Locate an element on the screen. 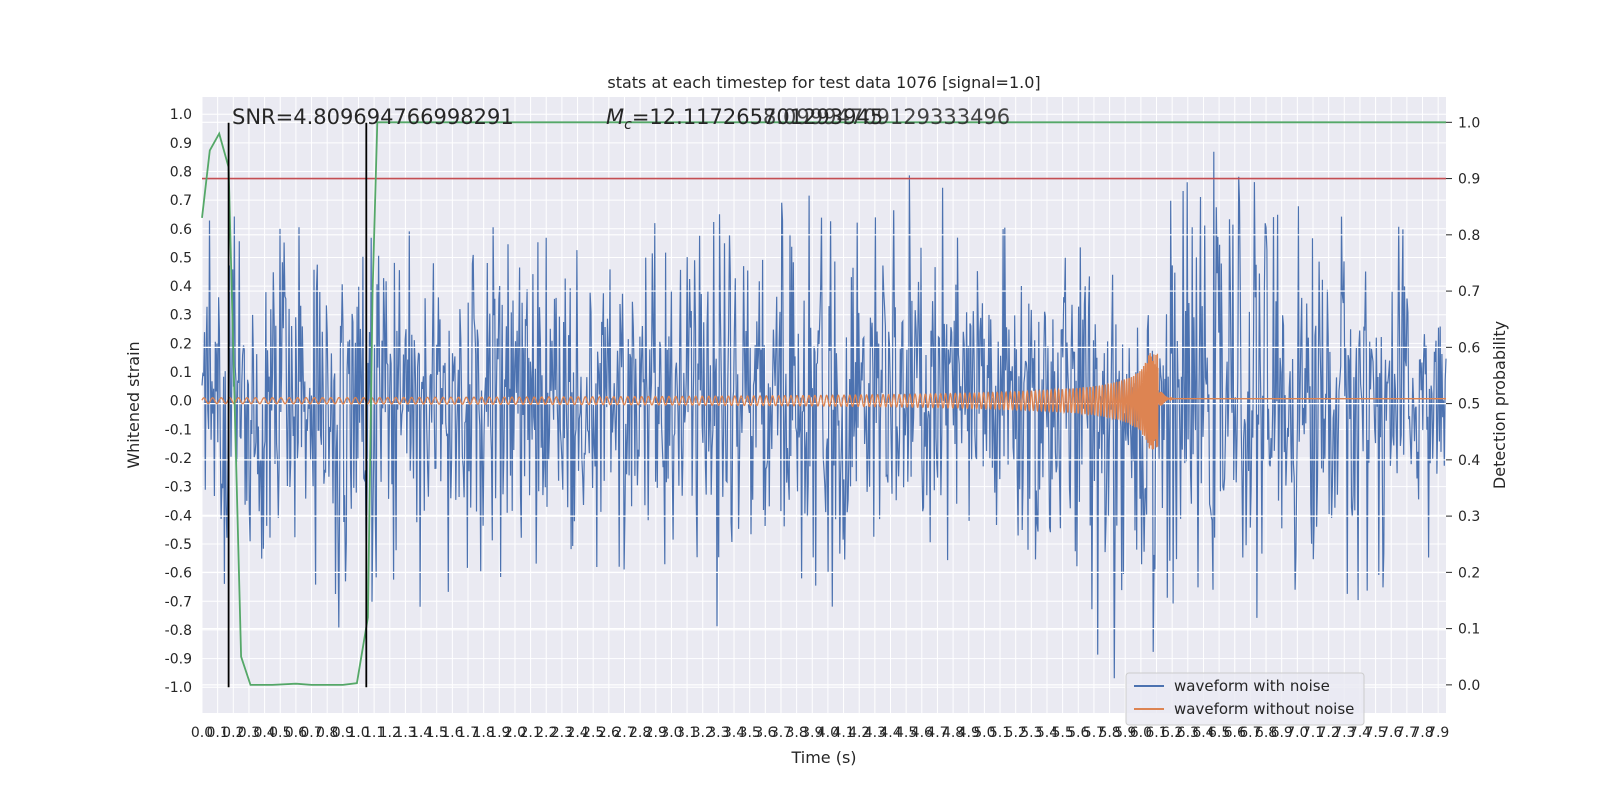  x-tick-label: 3.4 is located at coordinates (734, 733).